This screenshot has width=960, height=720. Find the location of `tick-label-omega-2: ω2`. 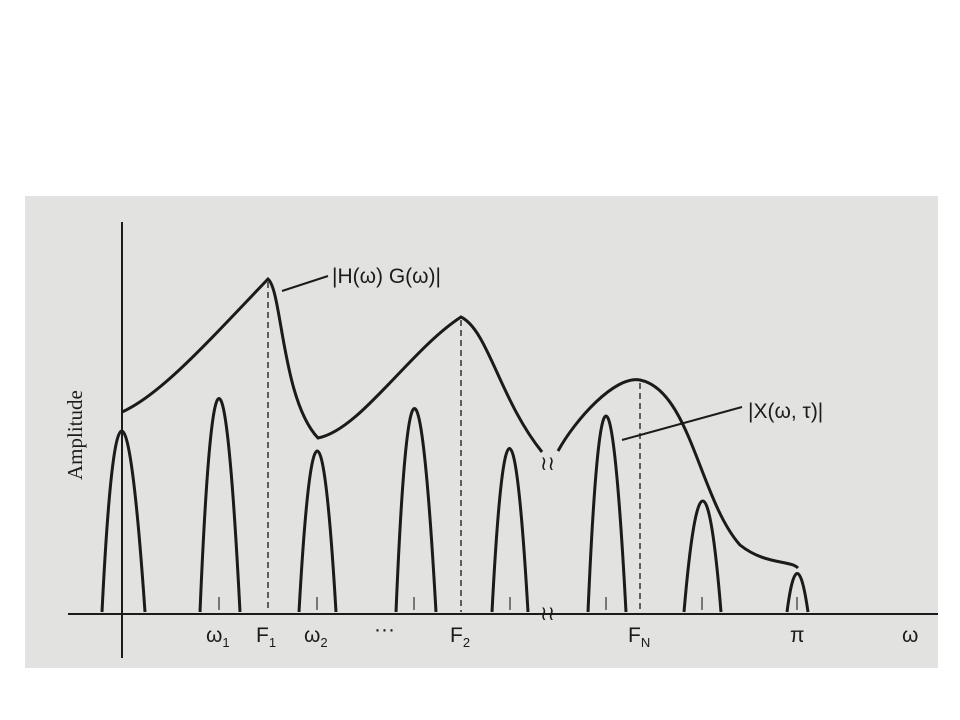

tick-label-omega-2: ω2 is located at coordinates (316, 637).